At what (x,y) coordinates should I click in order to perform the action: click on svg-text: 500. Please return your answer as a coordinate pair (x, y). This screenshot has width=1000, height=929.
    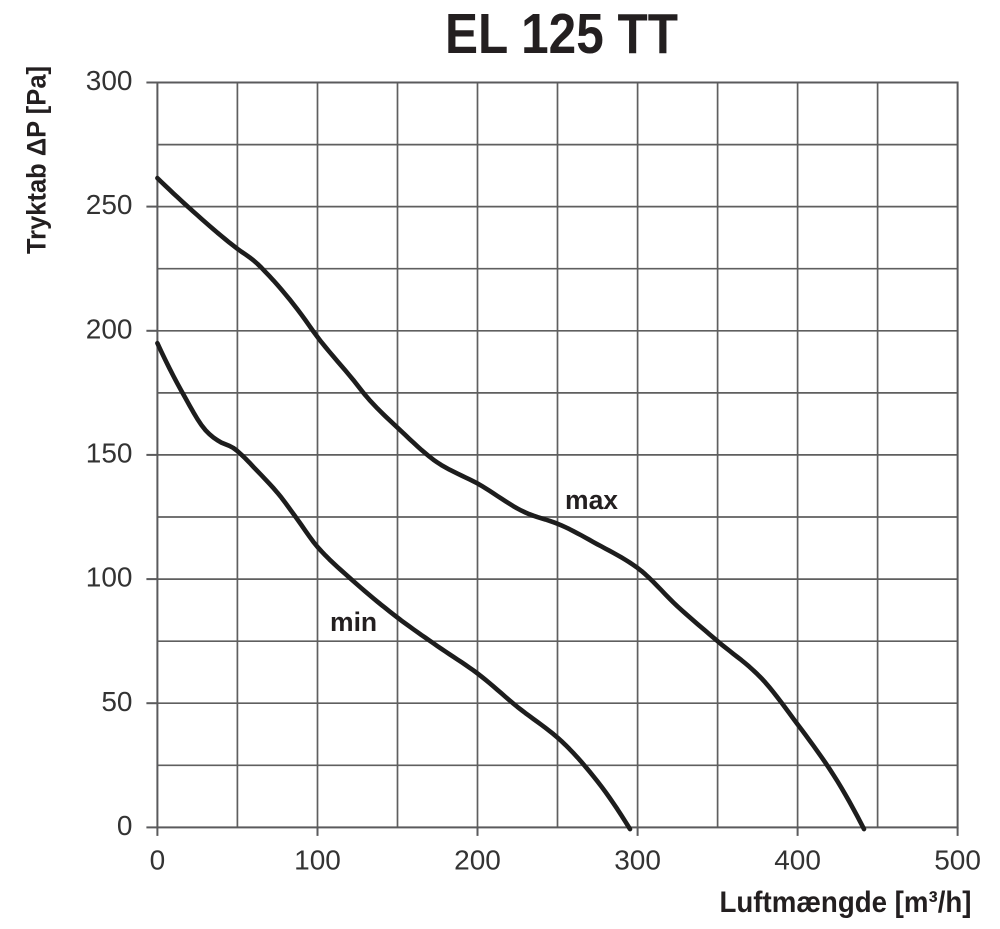
    Looking at the image, I should click on (957, 860).